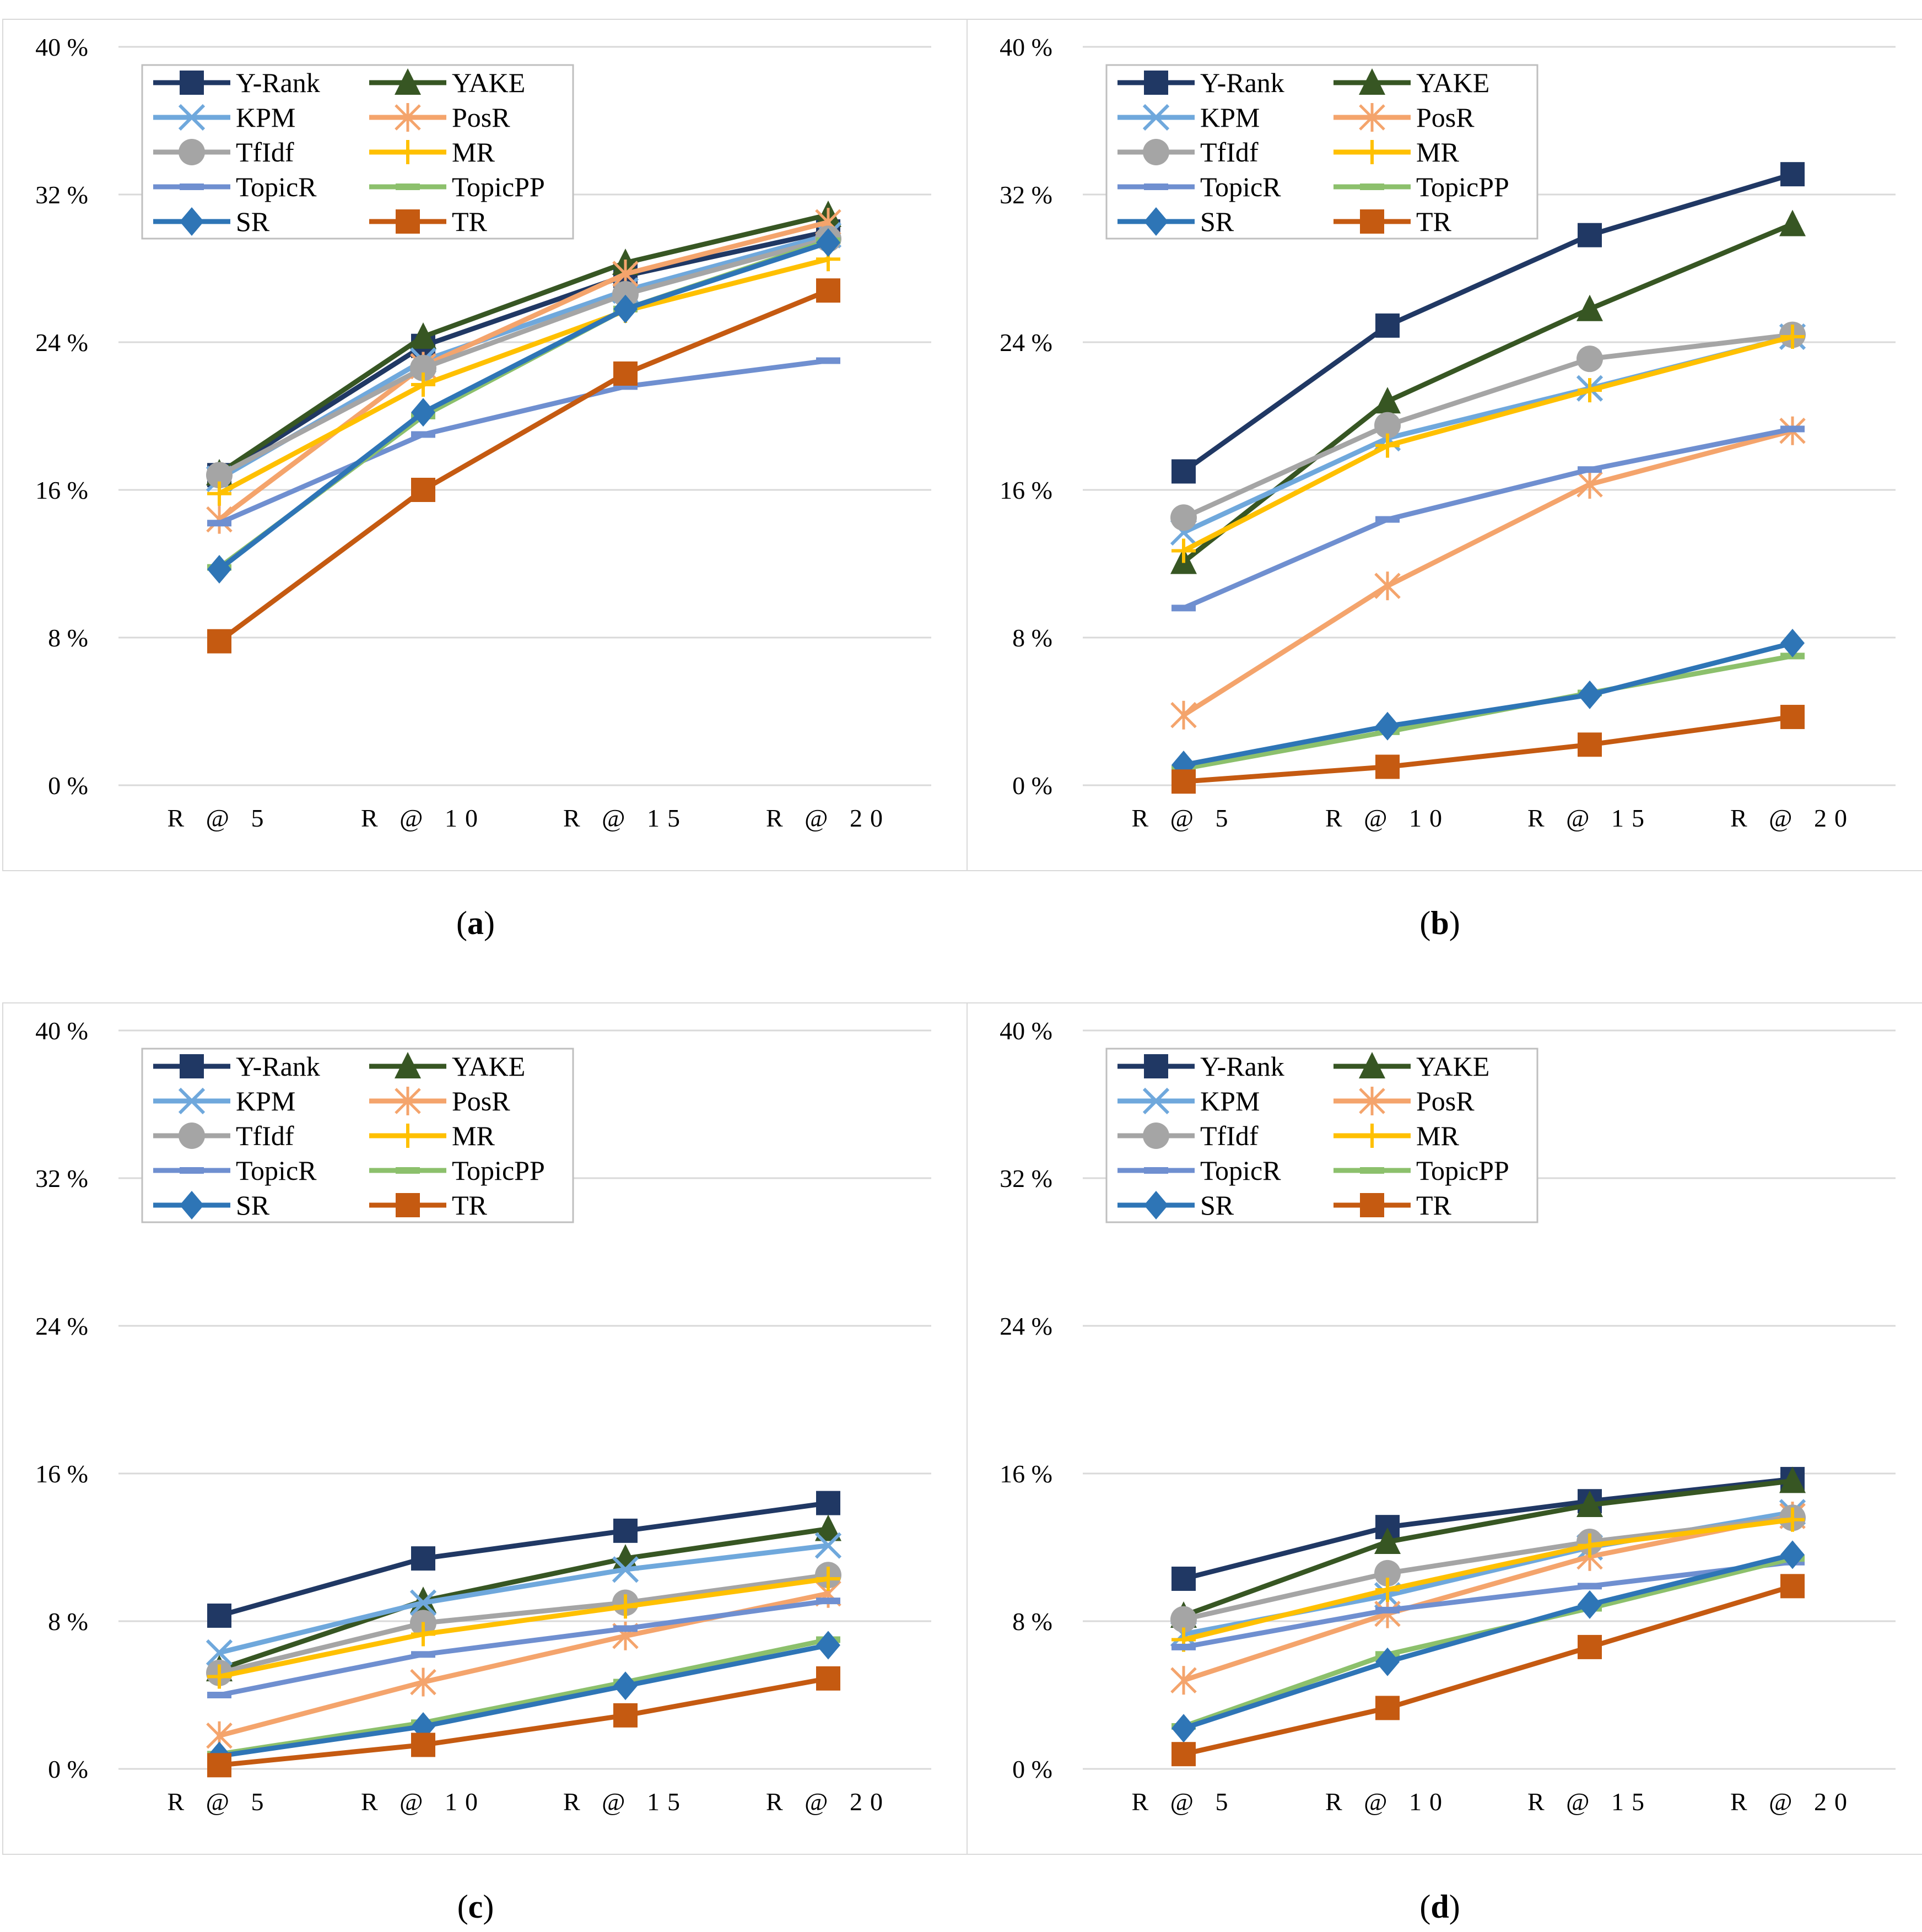 The height and width of the screenshot is (1932, 1922). Describe the element at coordinates (266, 117) in the screenshot. I see `legend-label: KPM` at that location.